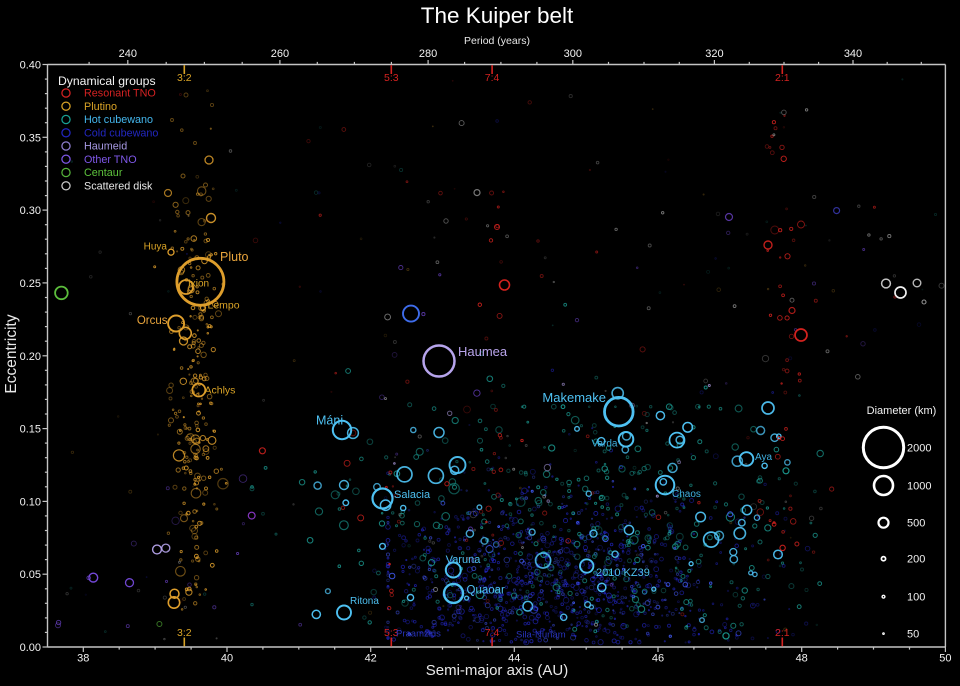  Describe the element at coordinates (573, 54) in the screenshot. I see `svg-text: 300` at that location.